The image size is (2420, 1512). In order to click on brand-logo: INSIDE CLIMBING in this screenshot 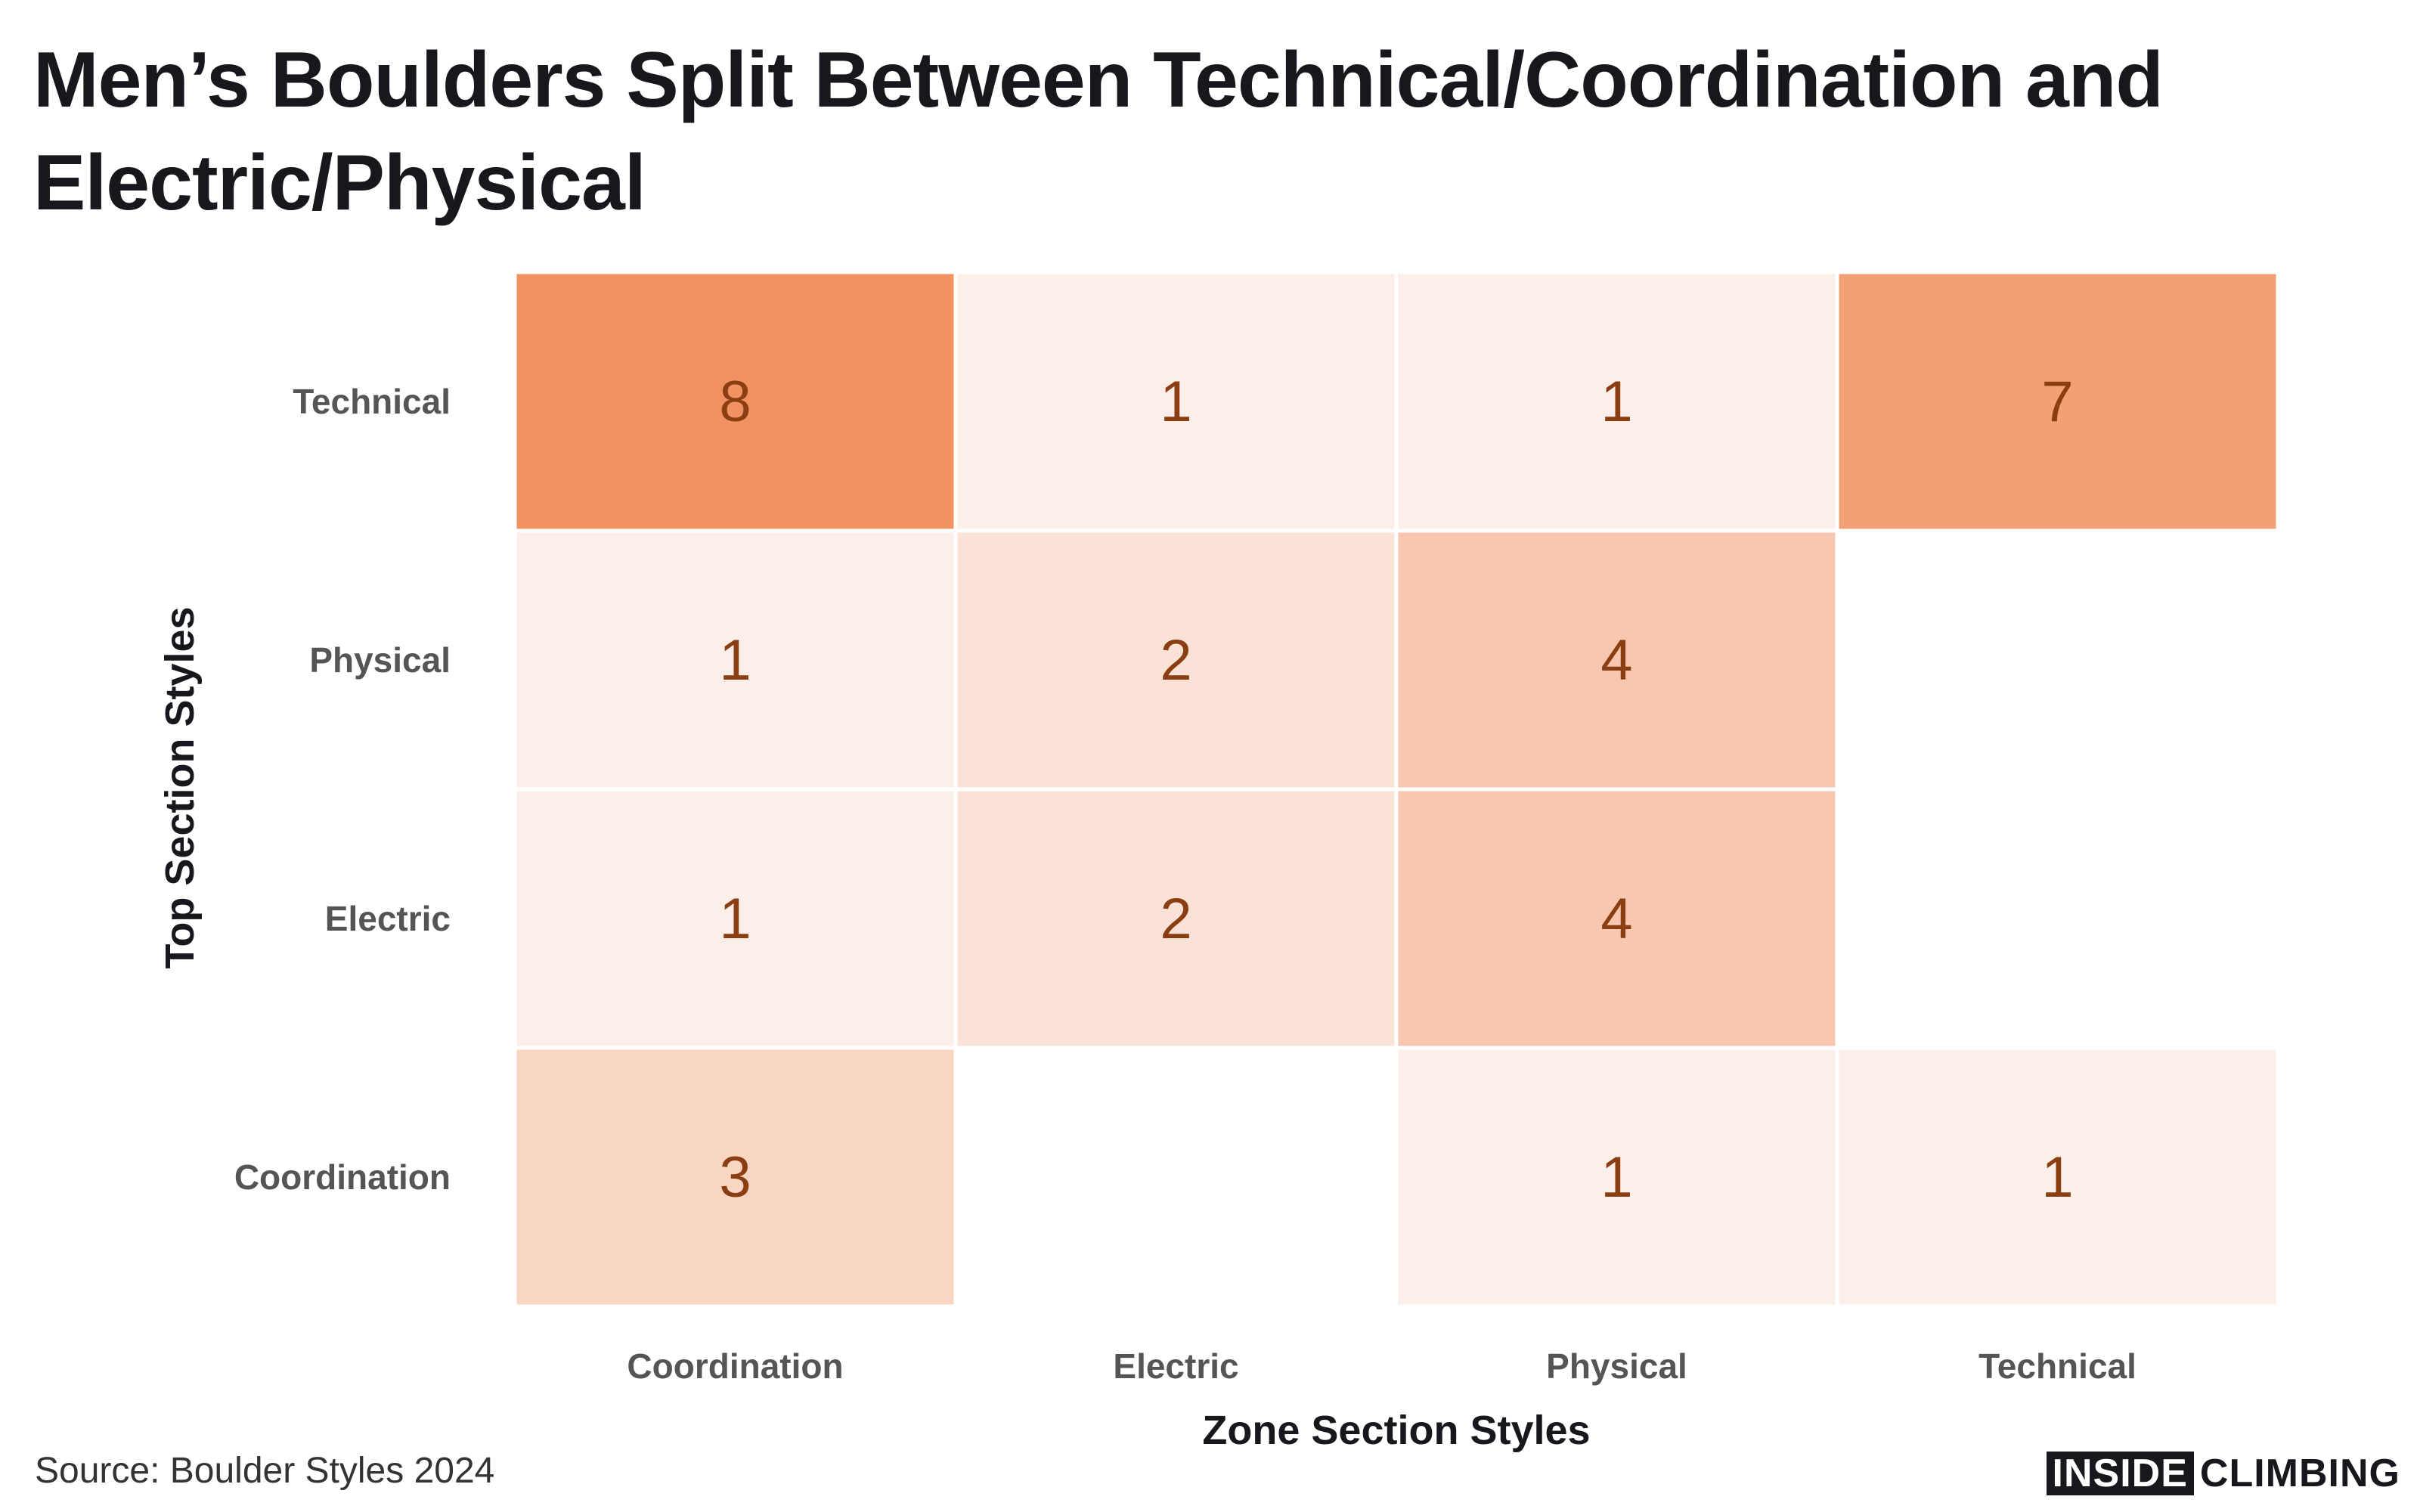, I will do `click(2223, 1473)`.